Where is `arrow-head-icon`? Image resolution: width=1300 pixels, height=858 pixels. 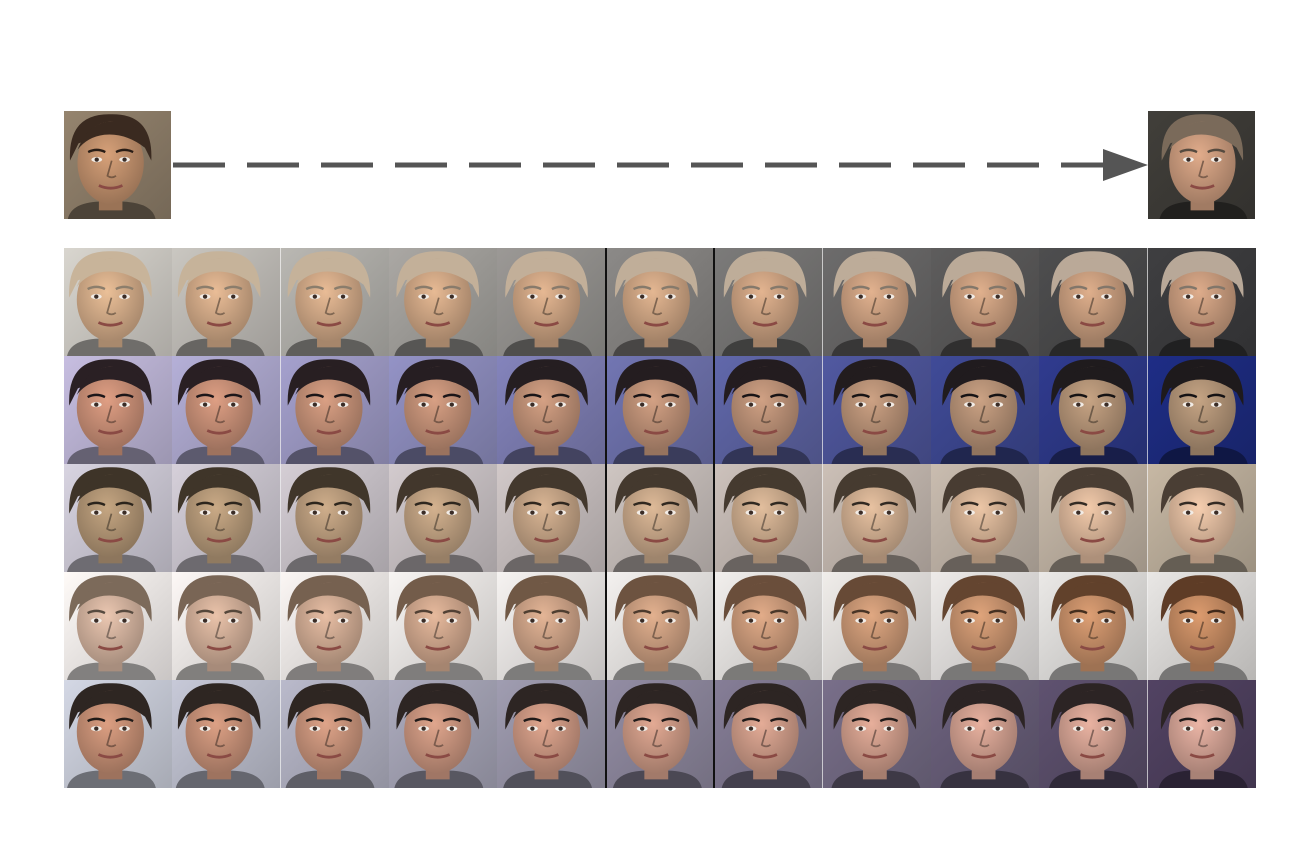 arrow-head-icon is located at coordinates (1125, 165).